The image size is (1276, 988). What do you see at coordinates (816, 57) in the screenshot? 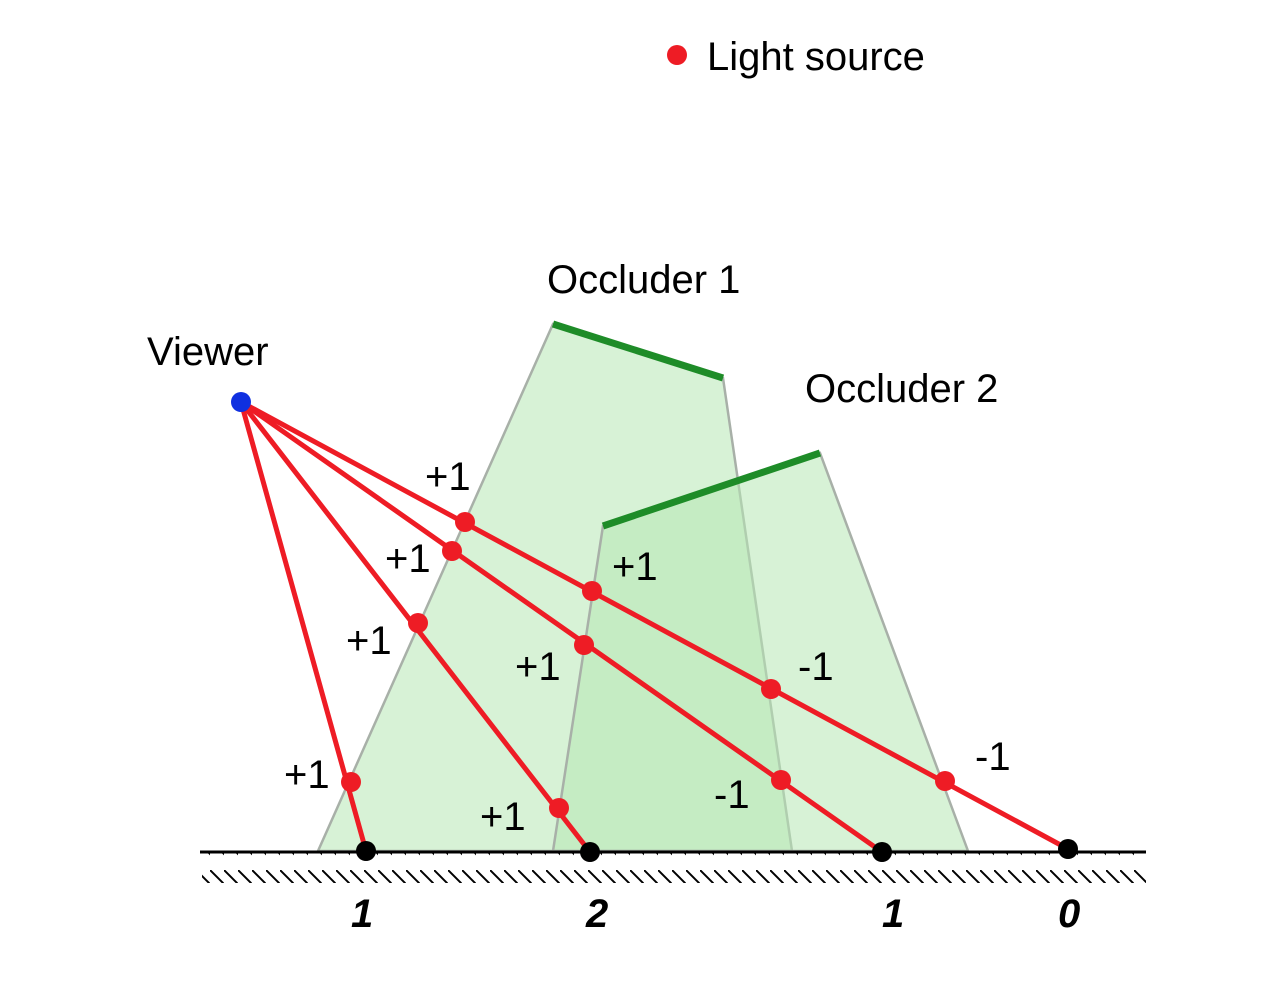
I see `legend-label: Light source` at bounding box center [816, 57].